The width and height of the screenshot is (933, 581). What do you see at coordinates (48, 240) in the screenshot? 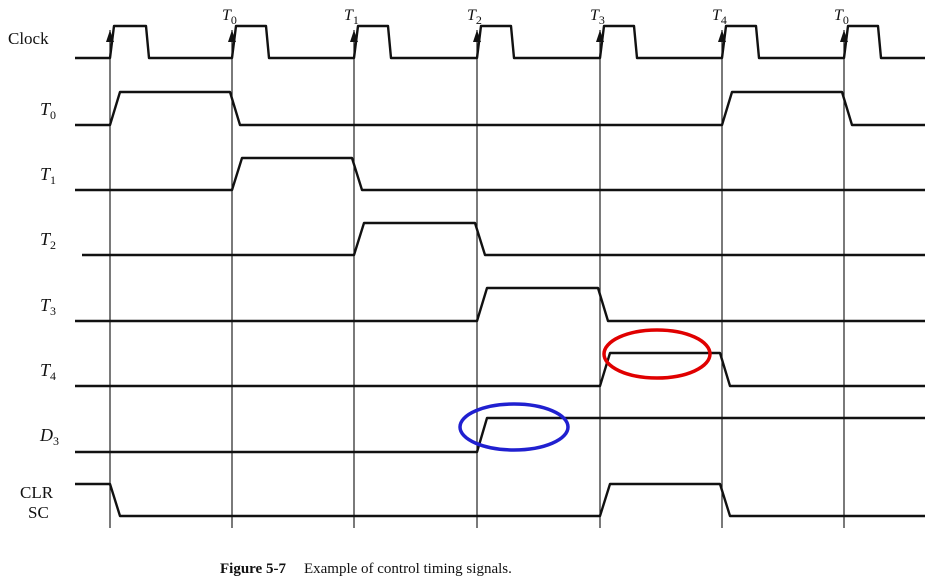
I see `label-t2: T2` at bounding box center [48, 240].